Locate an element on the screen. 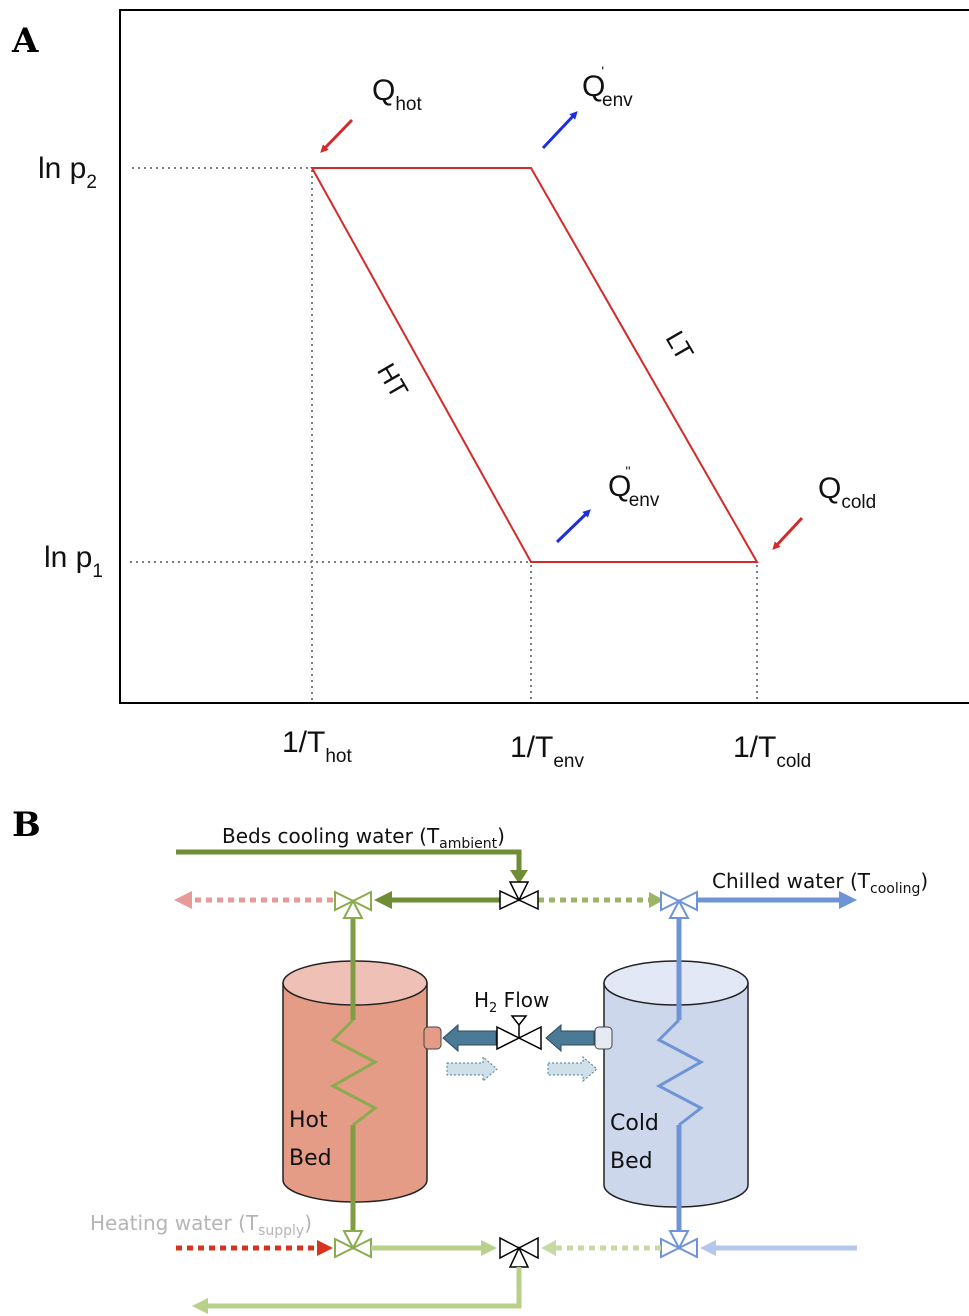 This screenshot has width=969, height=1316. hot-h2-port is located at coordinates (432, 1038).